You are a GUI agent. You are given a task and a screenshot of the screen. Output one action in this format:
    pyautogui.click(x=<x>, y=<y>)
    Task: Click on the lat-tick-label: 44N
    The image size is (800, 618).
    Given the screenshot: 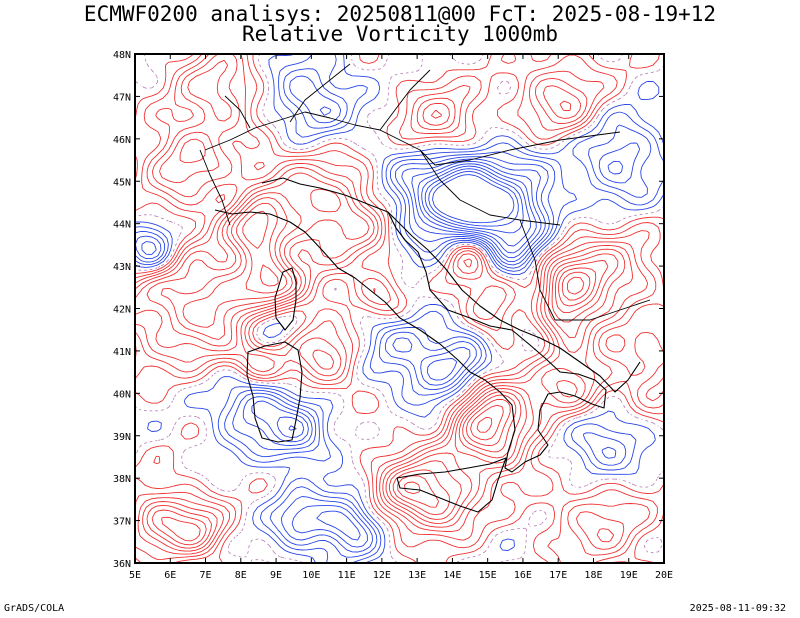 What is the action you would take?
    pyautogui.click(x=122, y=225)
    